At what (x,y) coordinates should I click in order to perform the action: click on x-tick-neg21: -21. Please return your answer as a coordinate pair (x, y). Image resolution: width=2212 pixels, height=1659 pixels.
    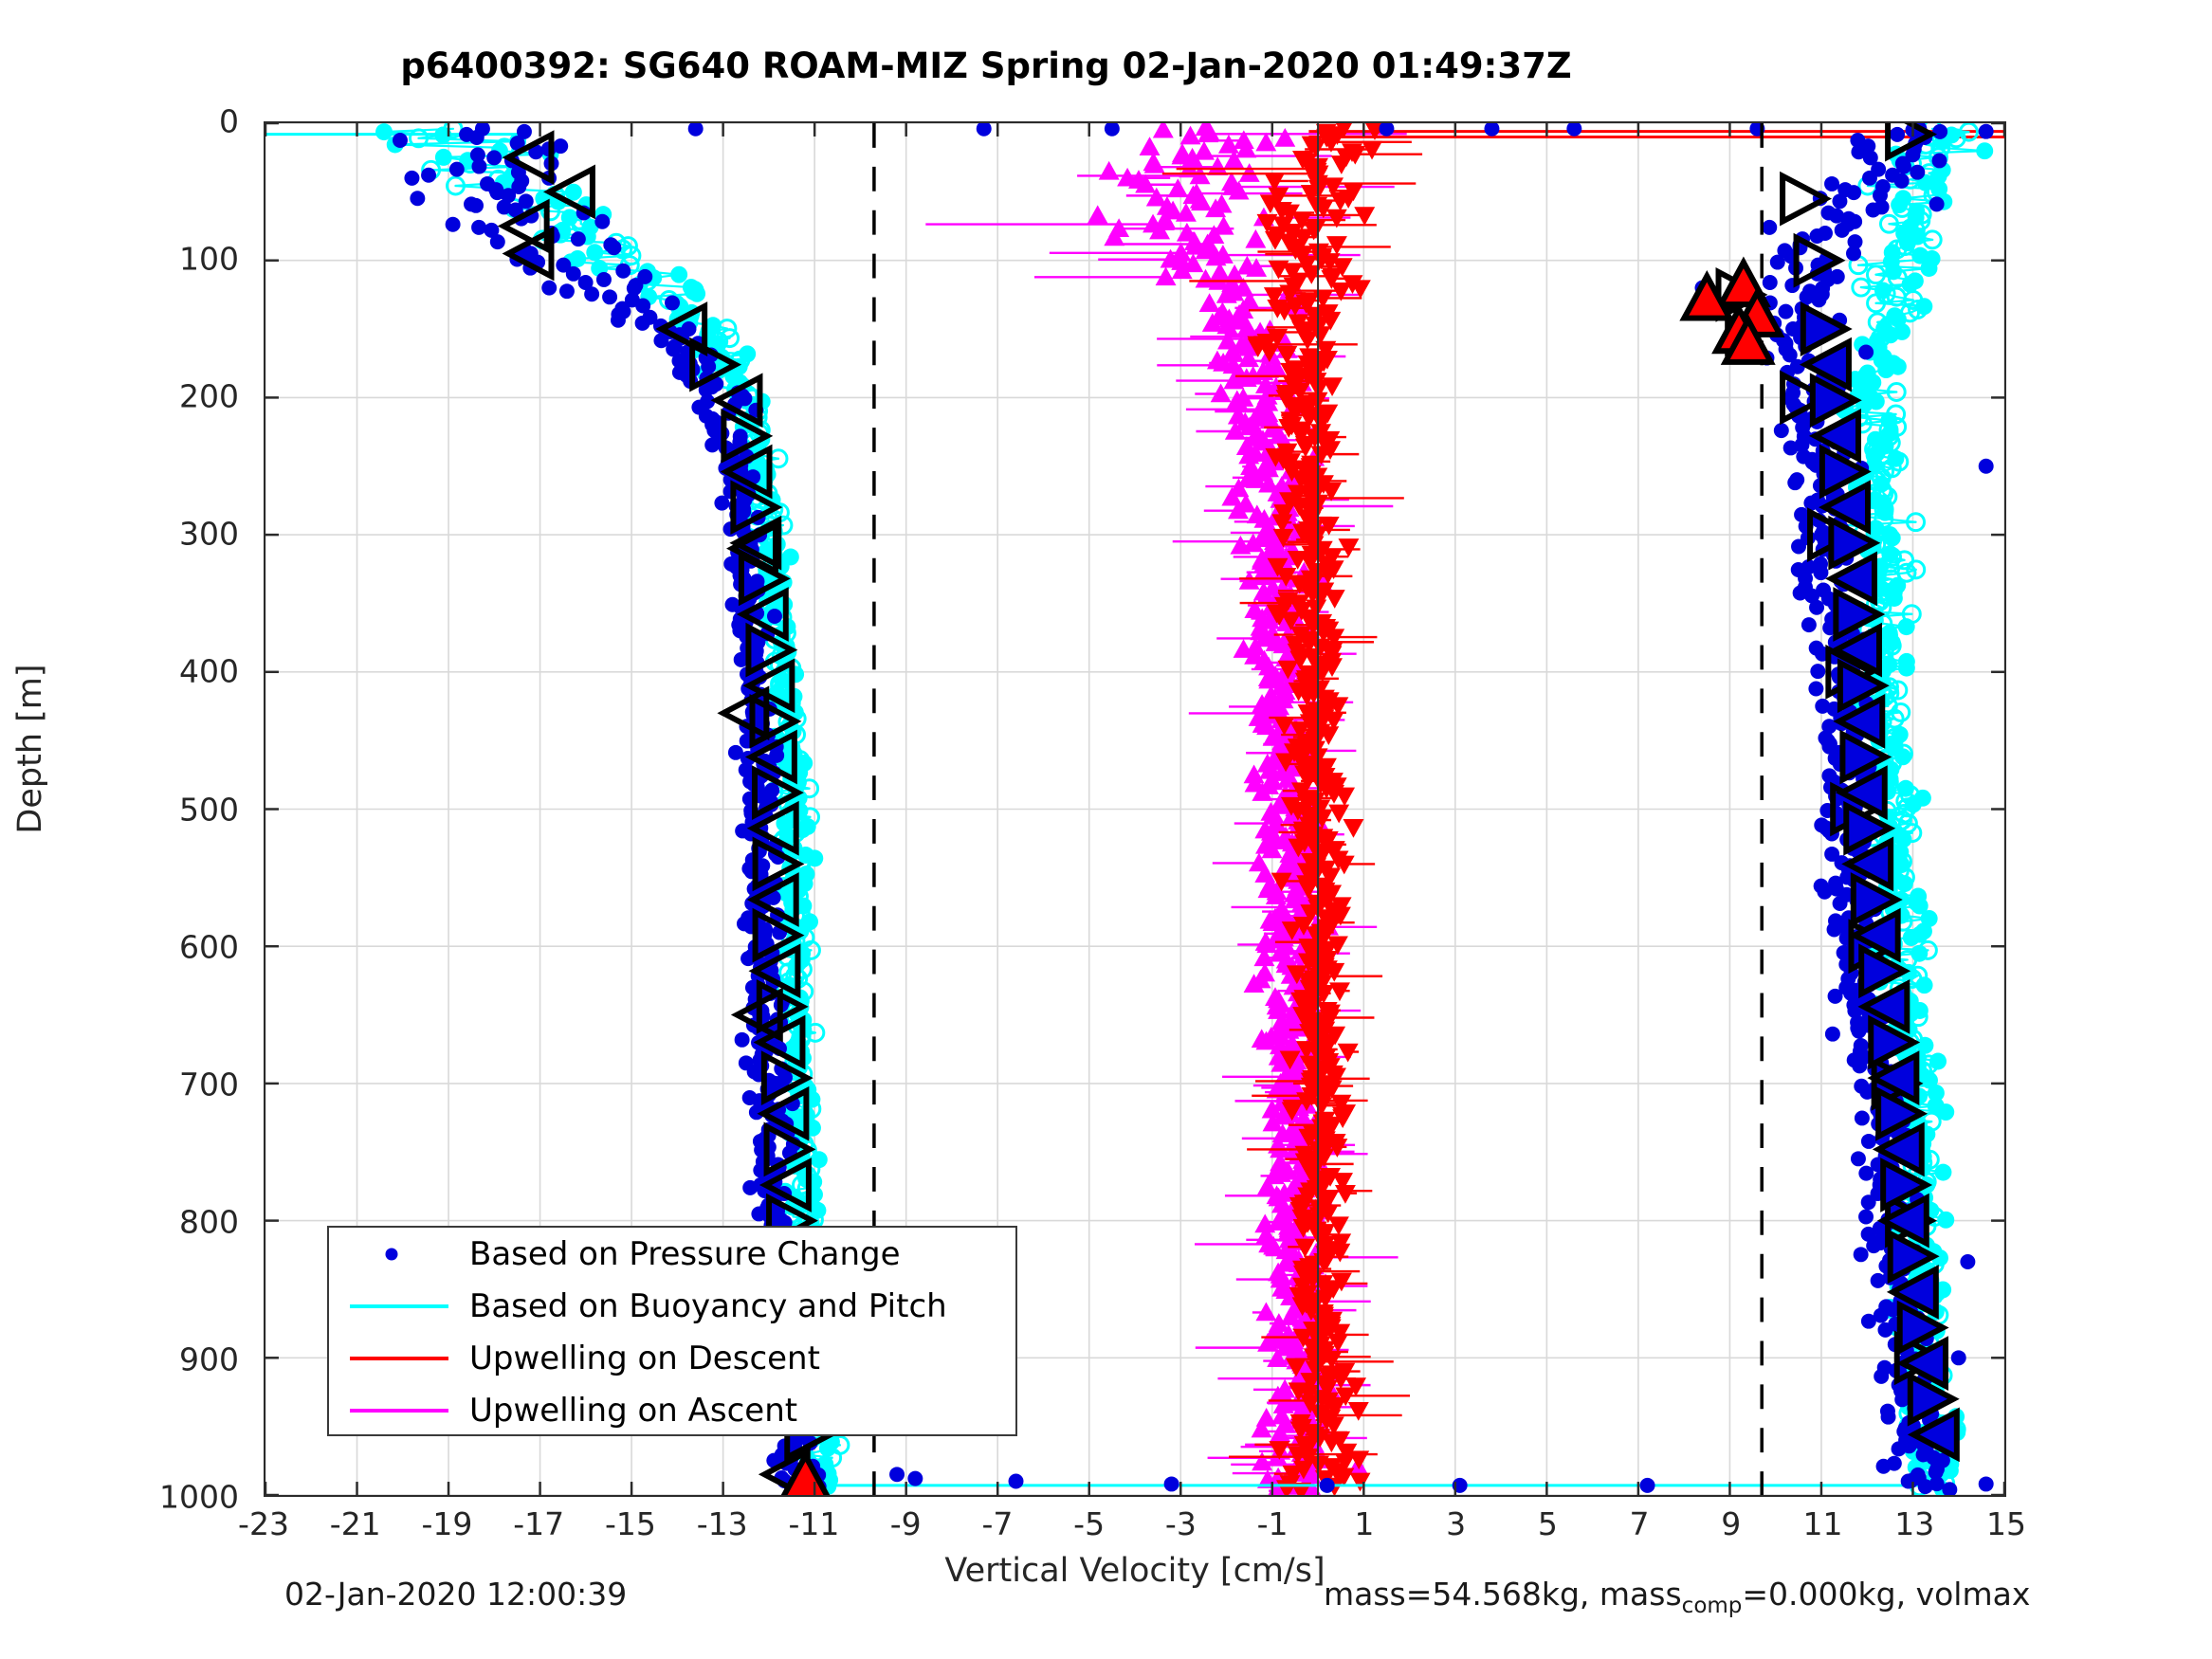
    Looking at the image, I should click on (355, 1523).